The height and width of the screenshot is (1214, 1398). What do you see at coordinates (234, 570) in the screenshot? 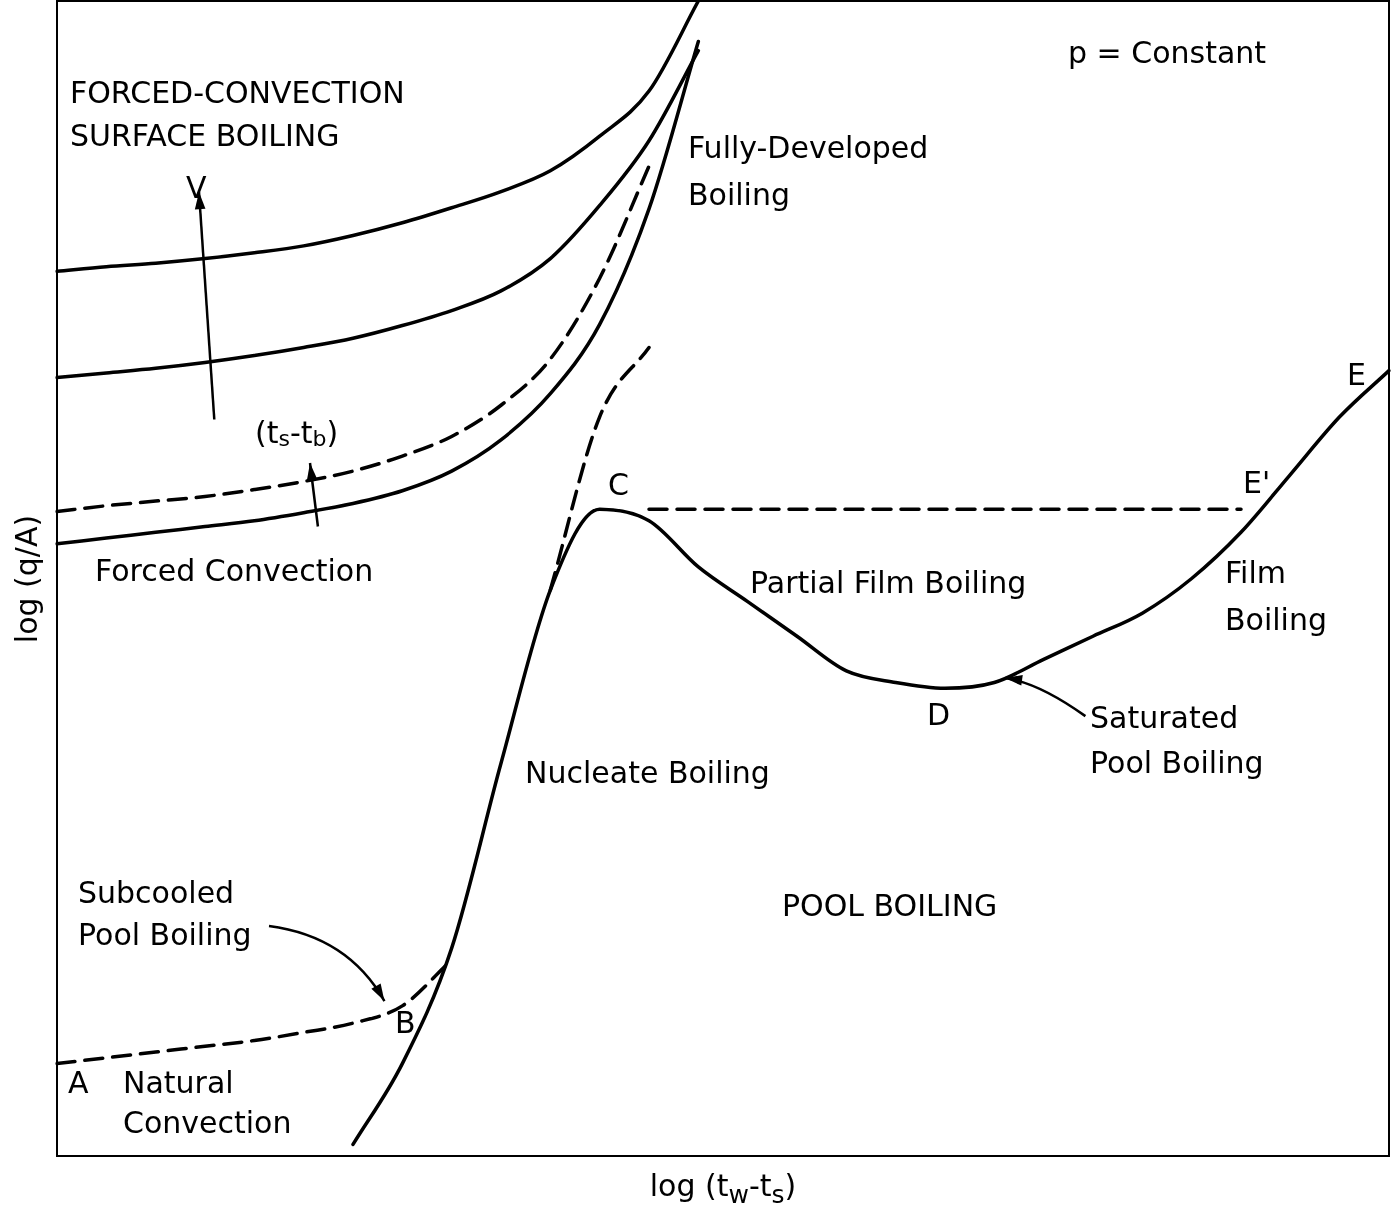
I see `annotation: Forced Convection` at bounding box center [234, 570].